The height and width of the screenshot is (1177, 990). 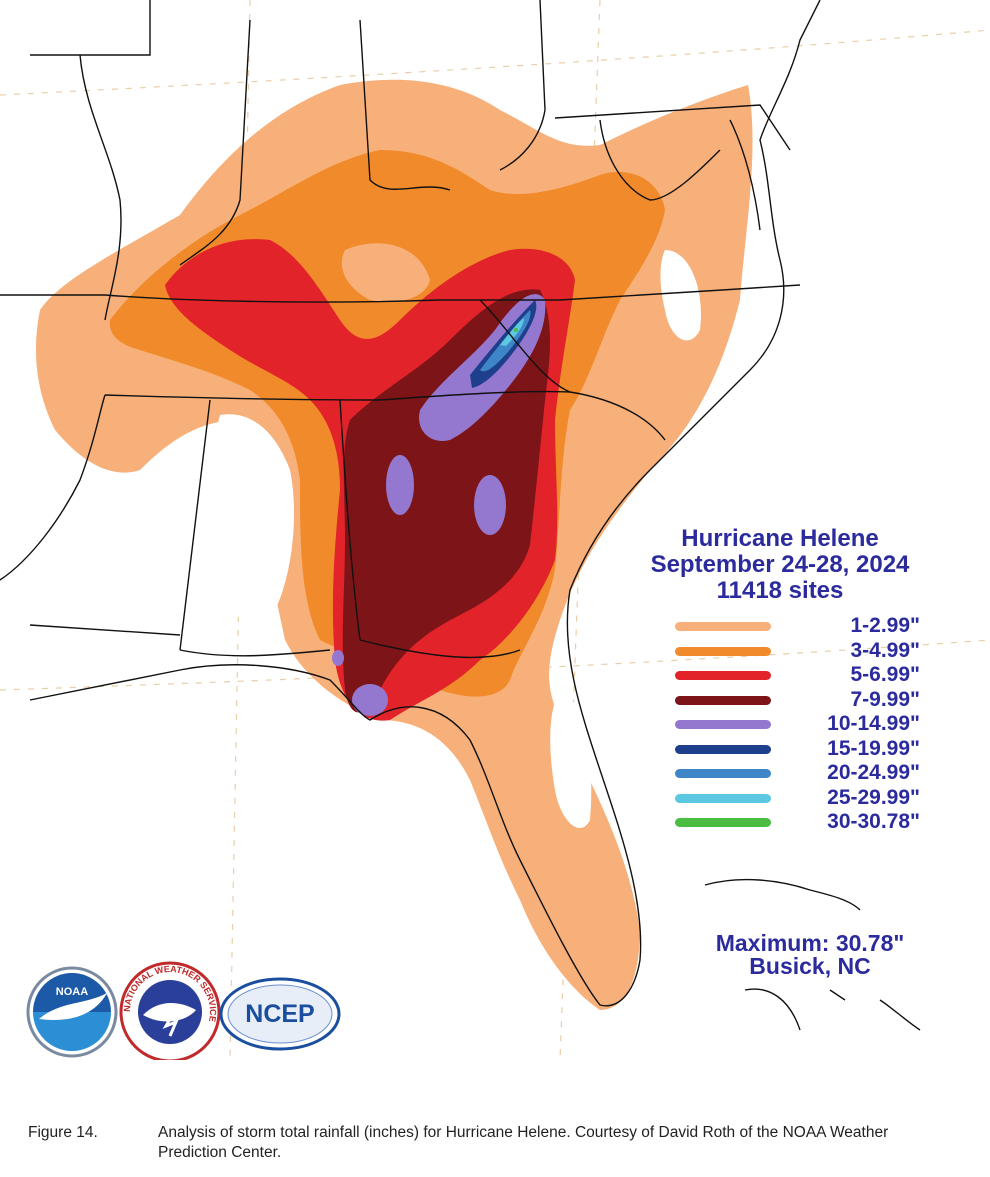 What do you see at coordinates (873, 797) in the screenshot?
I see `legend-label: 25-29.99"` at bounding box center [873, 797].